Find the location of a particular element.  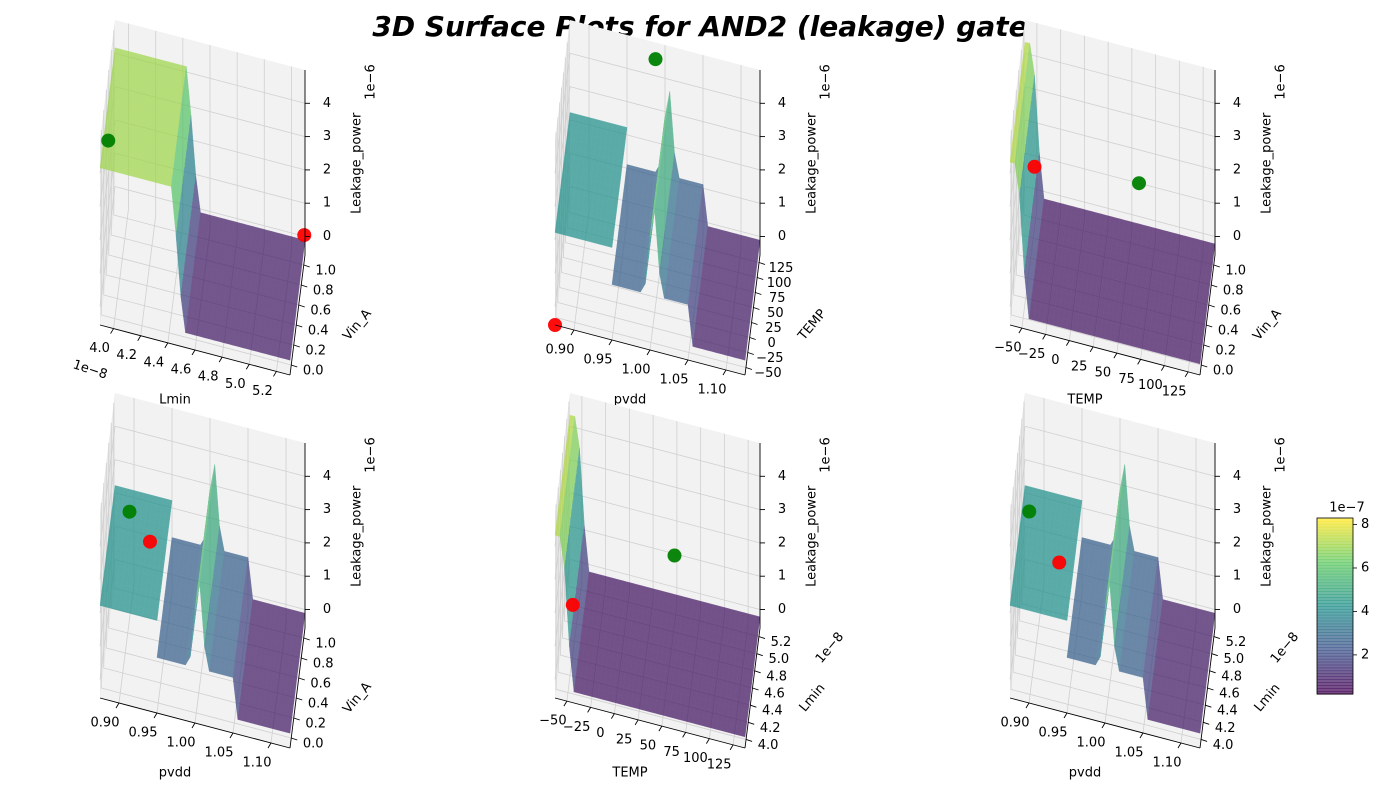

y-tick-label: 0.6 is located at coordinates (1230, 311).